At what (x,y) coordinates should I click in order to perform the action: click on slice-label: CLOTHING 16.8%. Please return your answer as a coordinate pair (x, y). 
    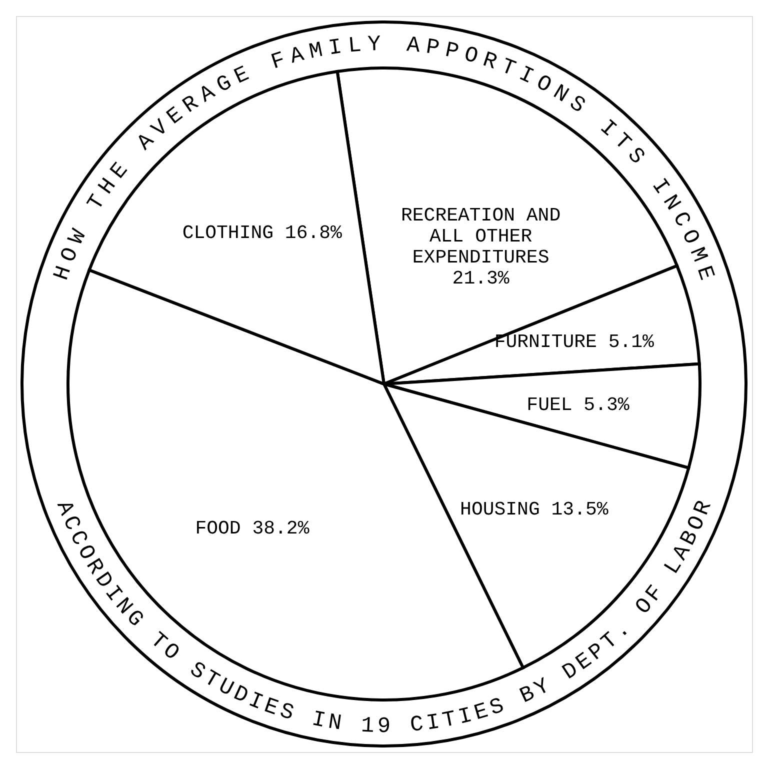
    Looking at the image, I should click on (262, 233).